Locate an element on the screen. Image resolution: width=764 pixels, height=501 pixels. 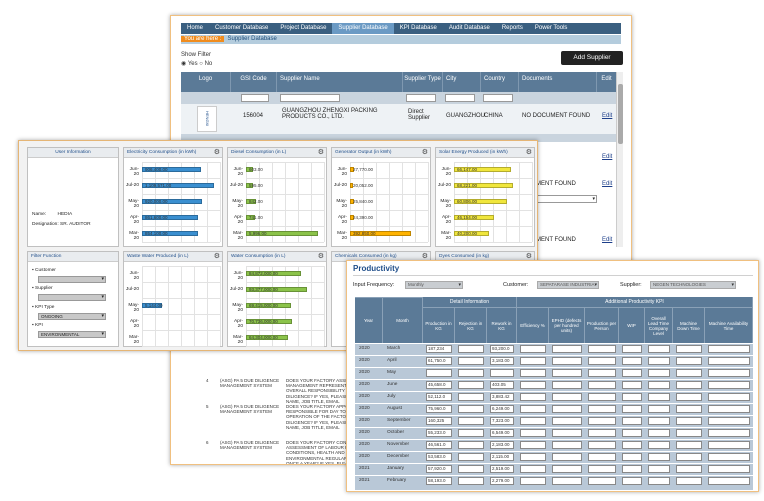
production-input: 46,561.0 is located at coordinates (439, 445).